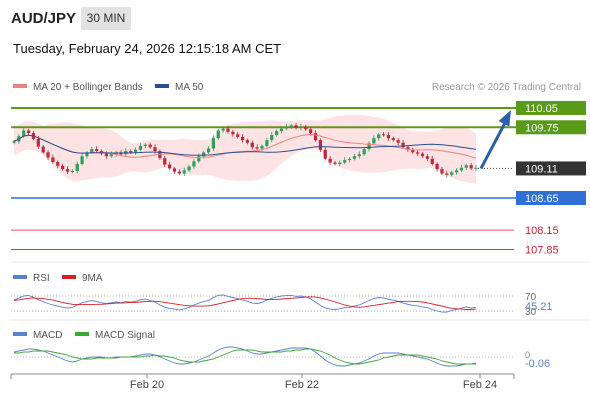 Image resolution: width=590 pixels, height=400 pixels. What do you see at coordinates (58, 278) in the screenshot?
I see `rsi-legend: RSI 9MA` at bounding box center [58, 278].